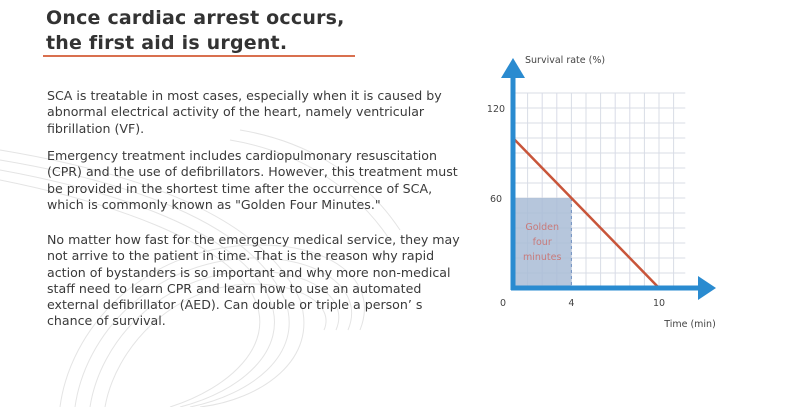 This screenshot has height=407, width=800. Describe the element at coordinates (542, 227) in the screenshot. I see `shaded-region-label: Golden` at that location.